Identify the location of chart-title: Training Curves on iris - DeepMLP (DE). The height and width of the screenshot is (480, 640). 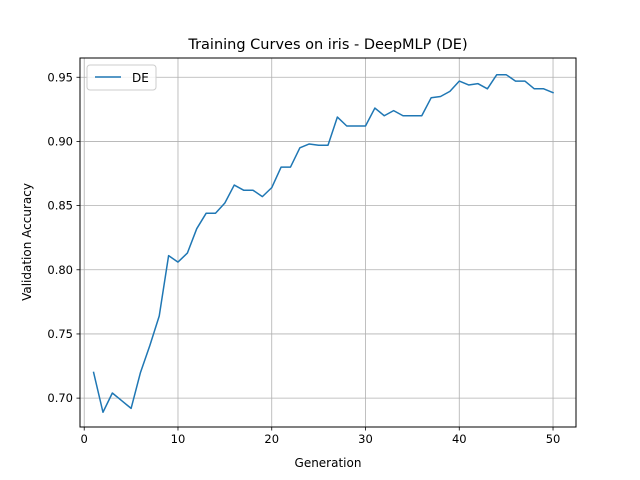
(327, 45).